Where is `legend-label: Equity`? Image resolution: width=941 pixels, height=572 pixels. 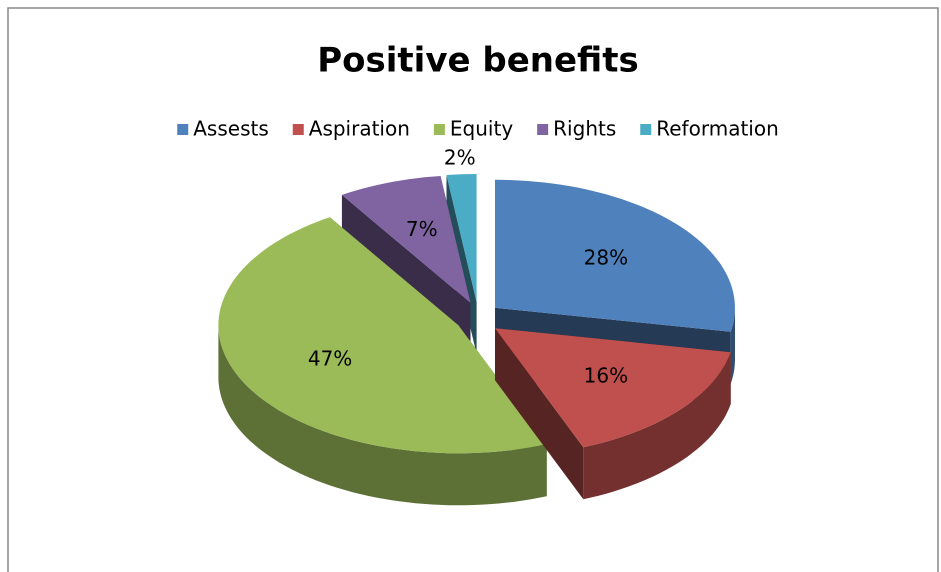 legend-label: Equity is located at coordinates (481, 129).